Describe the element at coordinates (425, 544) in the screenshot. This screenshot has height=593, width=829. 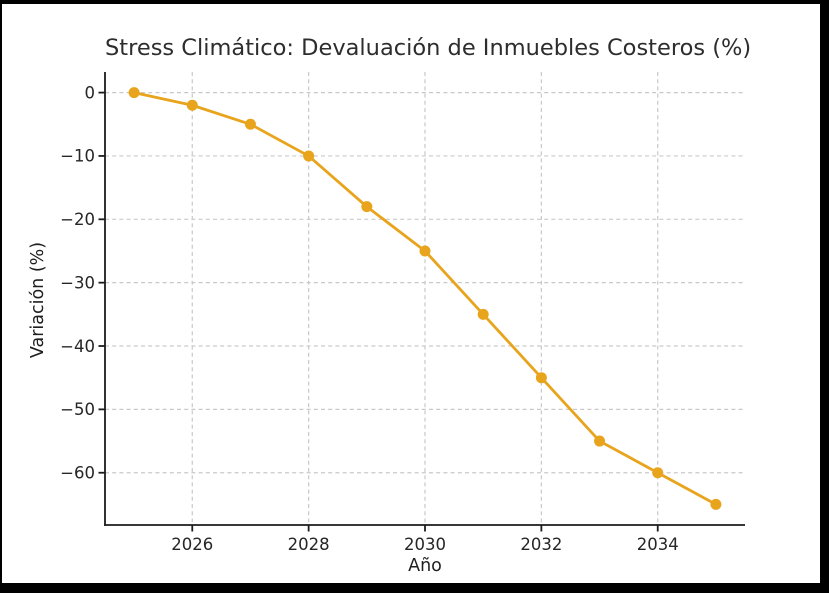
I see `x-tick-label: 2030` at that location.